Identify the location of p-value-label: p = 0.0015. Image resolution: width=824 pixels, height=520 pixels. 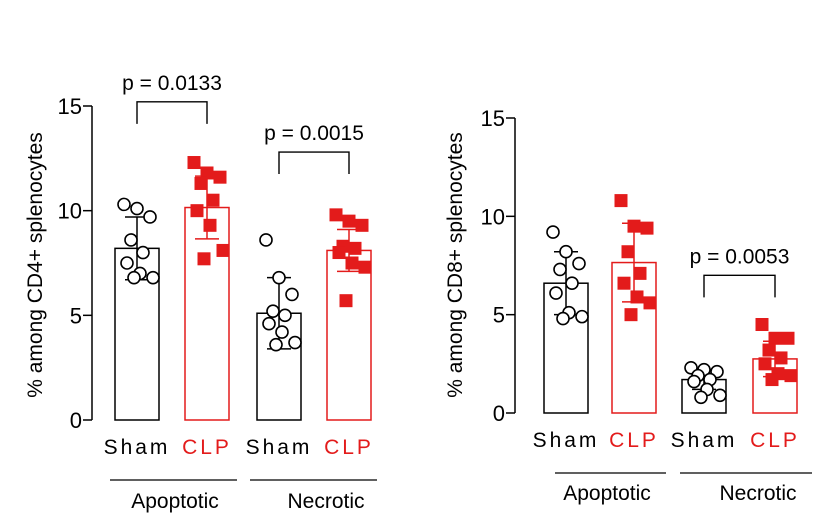
(314, 133).